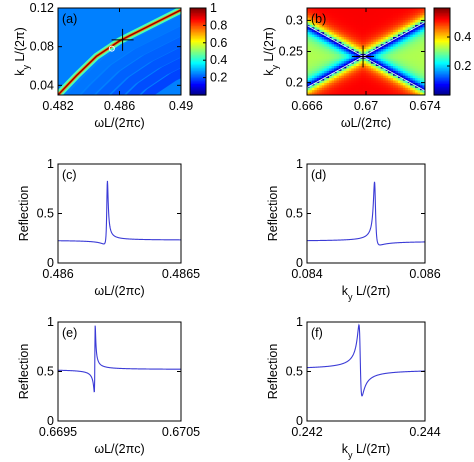 Image resolution: width=474 pixels, height=462 pixels. I want to click on reflection-line, so click(366, 213).